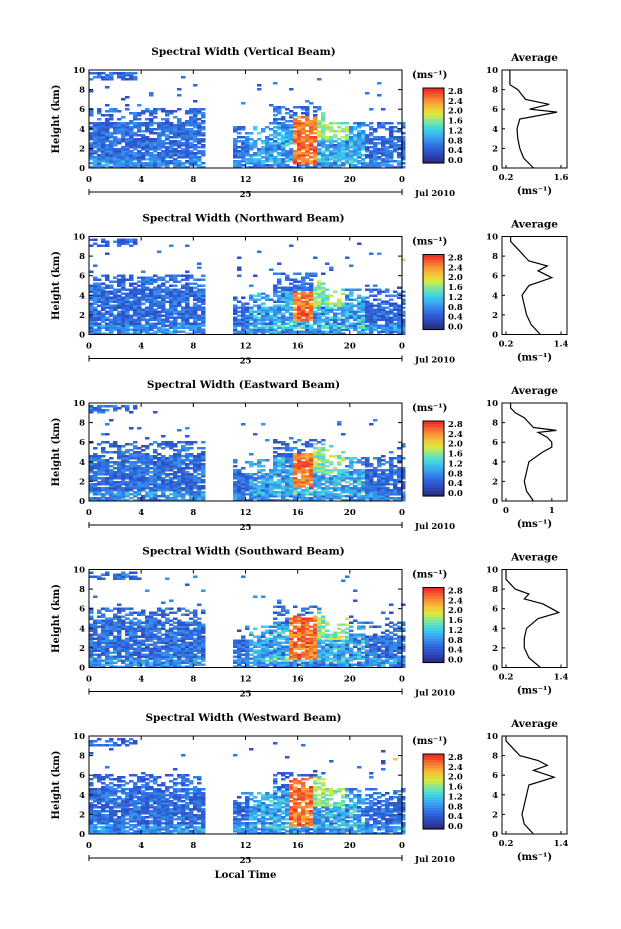  Describe the element at coordinates (506, 511) in the screenshot. I see `profile-x-tick-label: 0` at that location.